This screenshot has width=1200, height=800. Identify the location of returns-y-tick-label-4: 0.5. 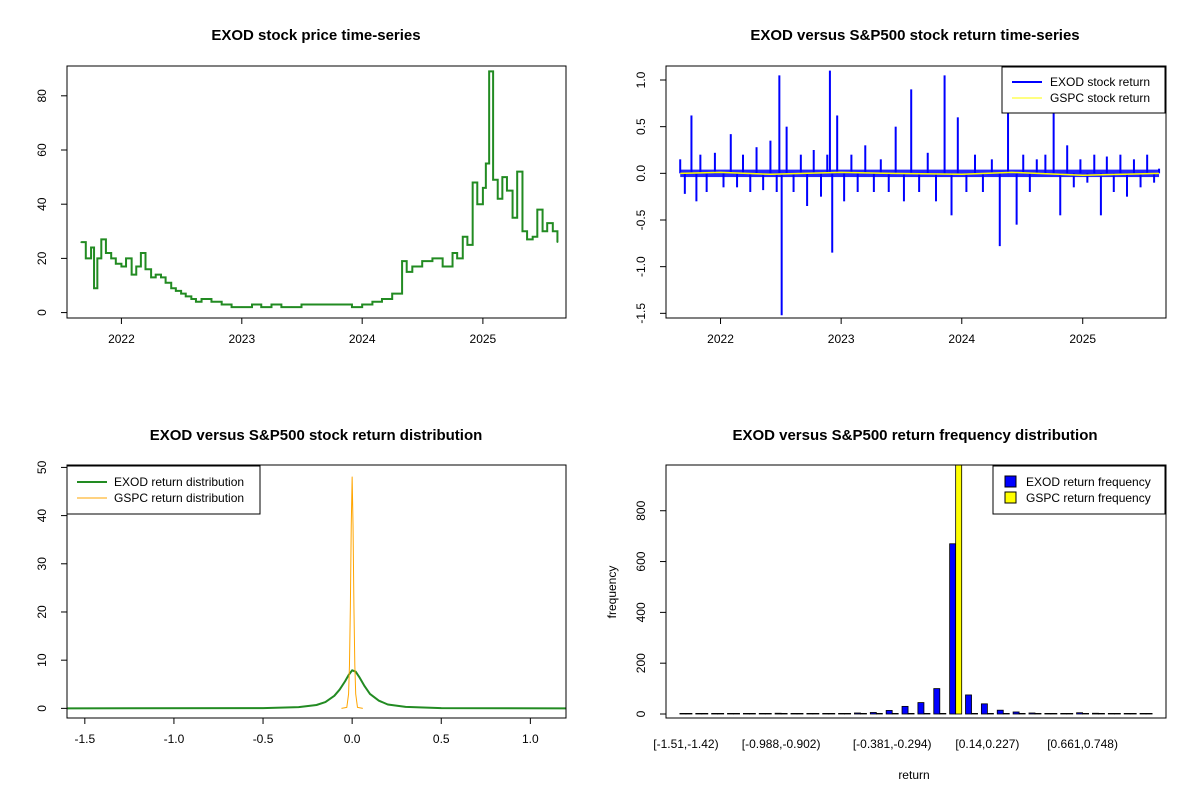
(641, 126).